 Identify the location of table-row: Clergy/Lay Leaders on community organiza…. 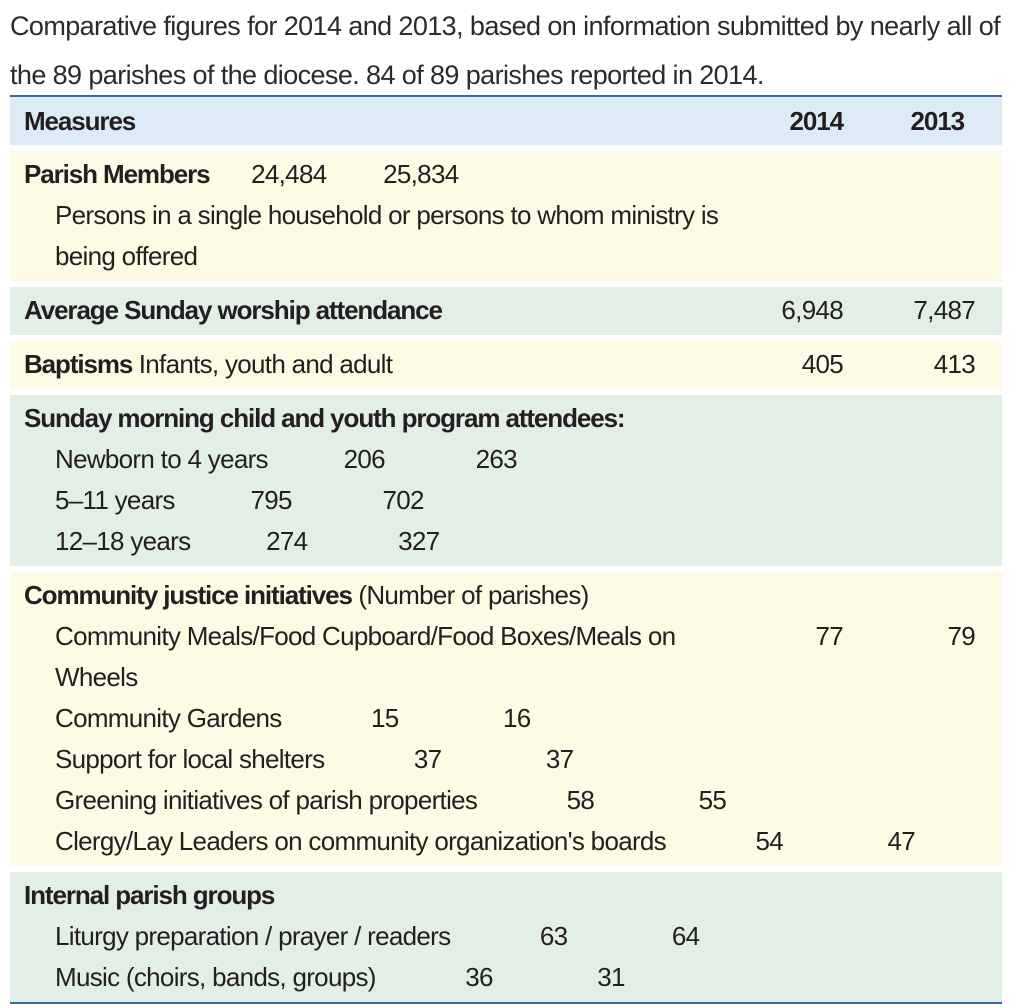
(476, 841).